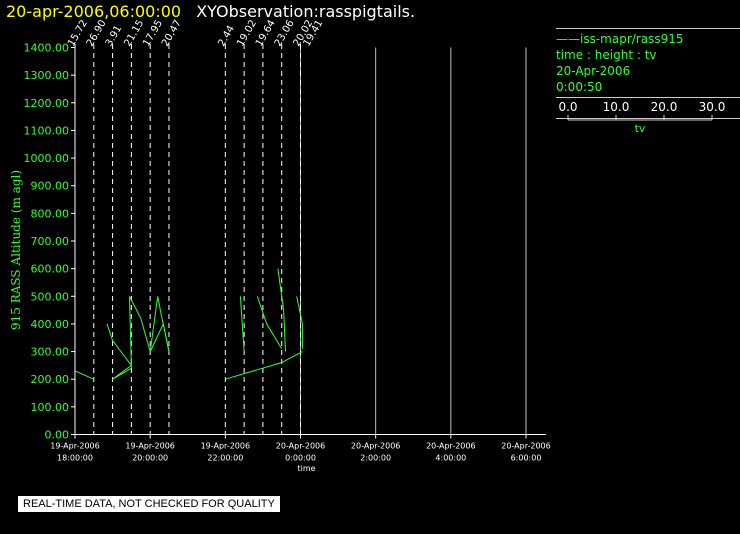 The image size is (740, 534). I want to click on y-tick-label: 1200.00, so click(47, 103).